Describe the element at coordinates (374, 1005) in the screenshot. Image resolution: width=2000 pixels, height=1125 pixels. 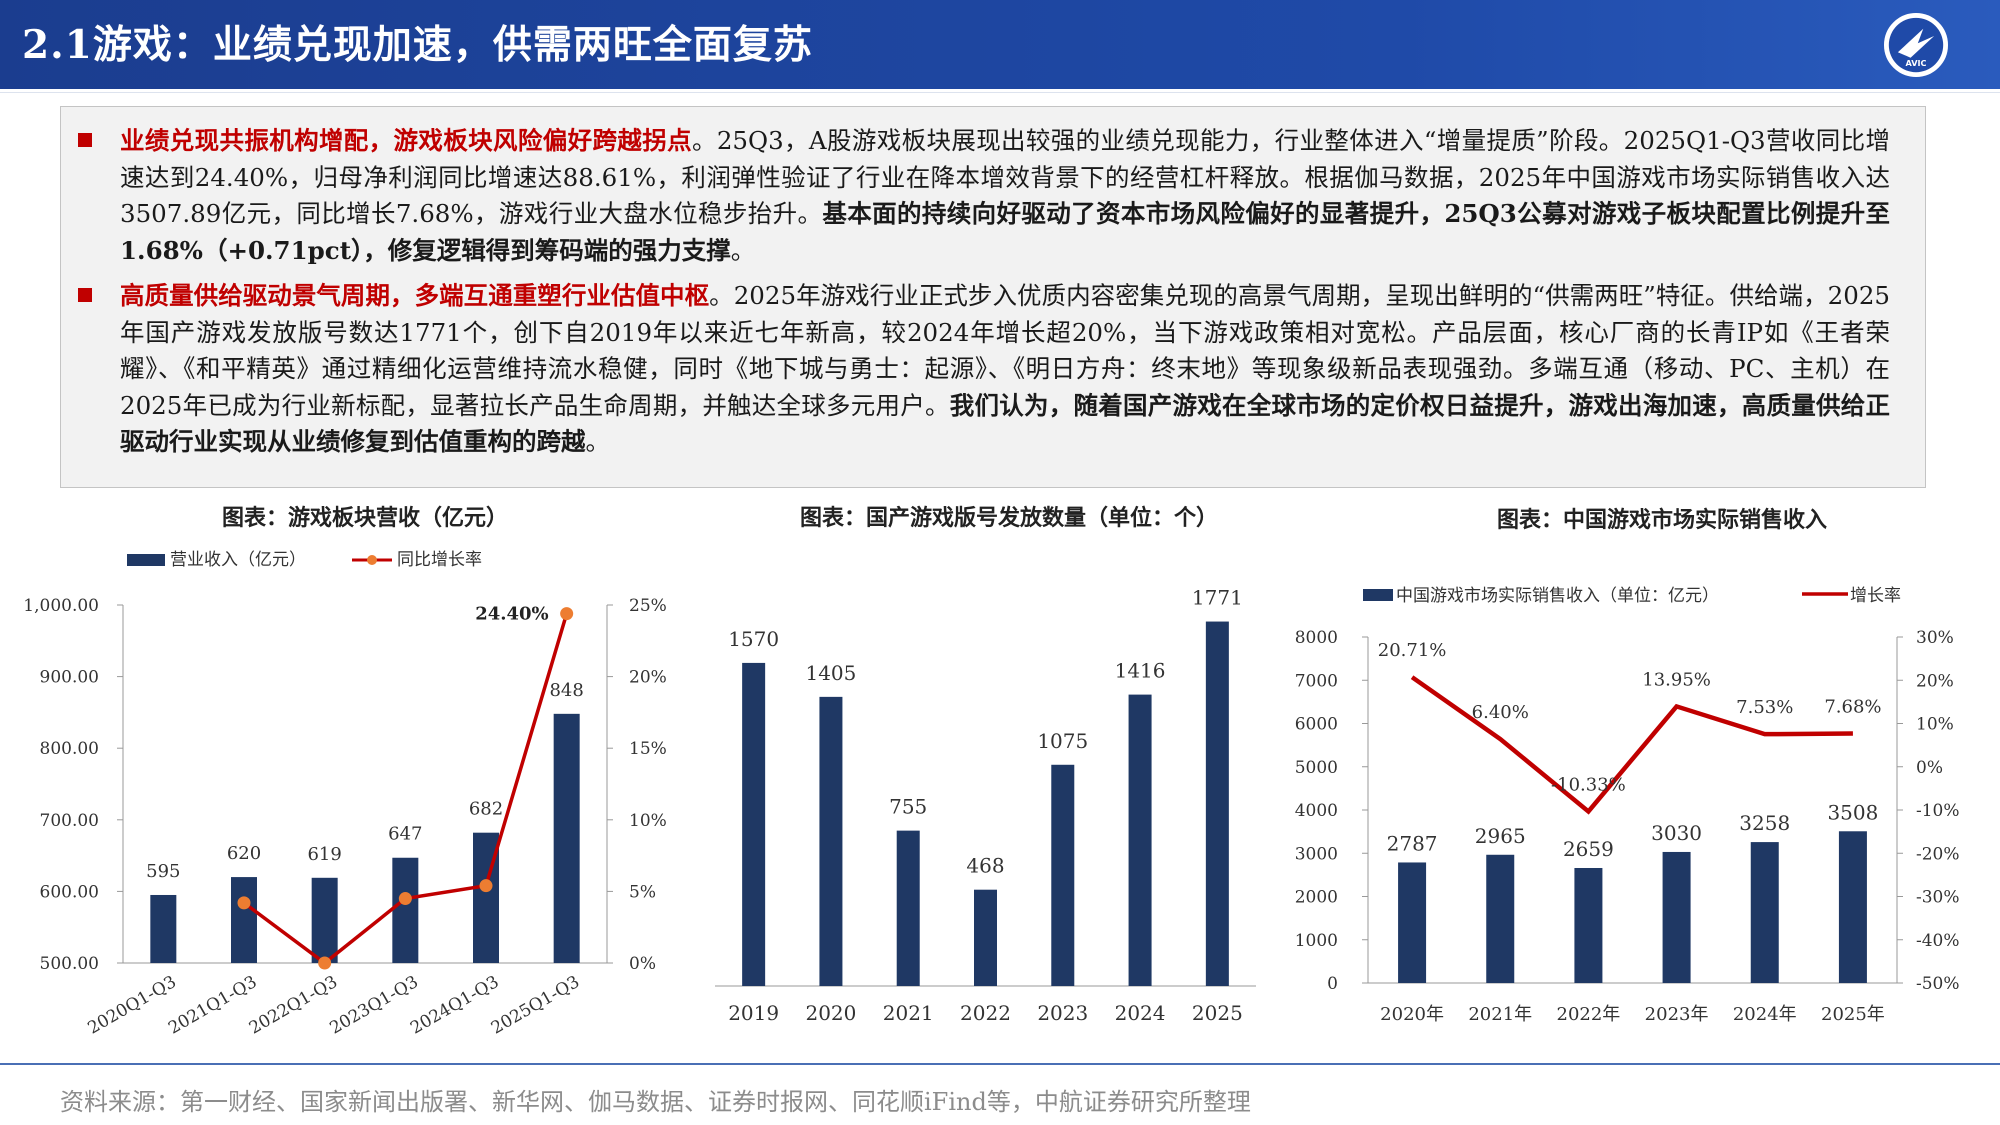
I see `x-tick-label: 2023Q1-Q3` at that location.